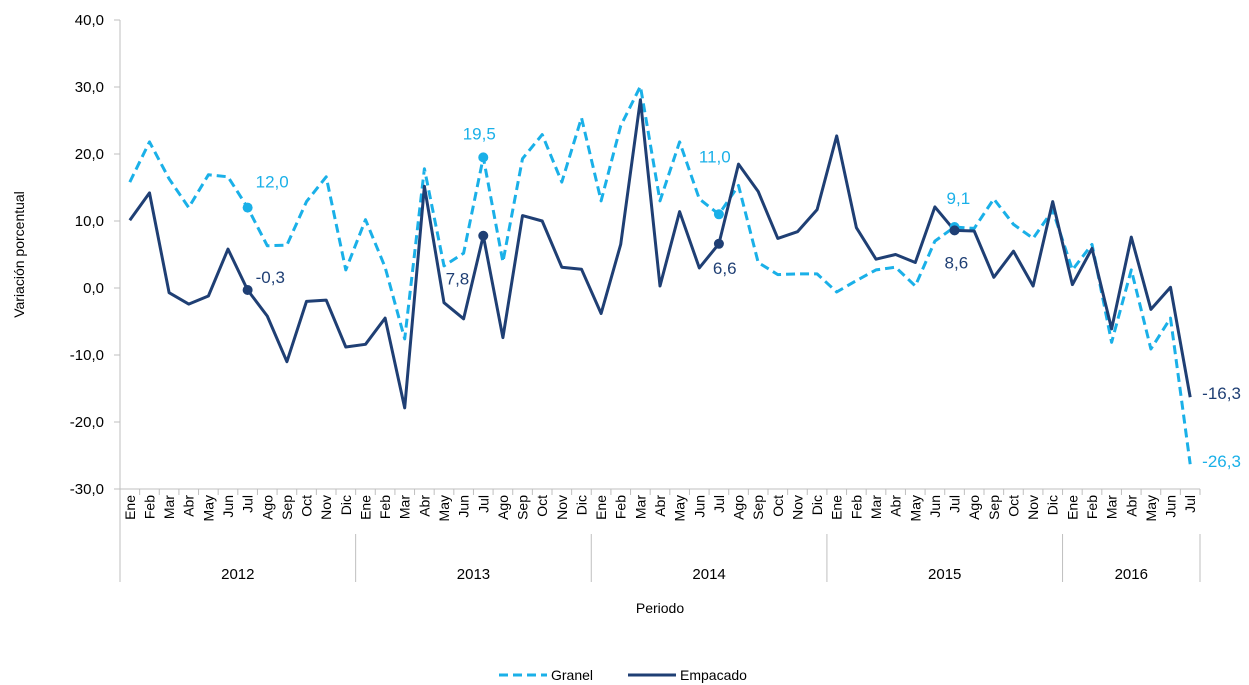  Describe the element at coordinates (572, 675) in the screenshot. I see `legend-label: Granel` at that location.